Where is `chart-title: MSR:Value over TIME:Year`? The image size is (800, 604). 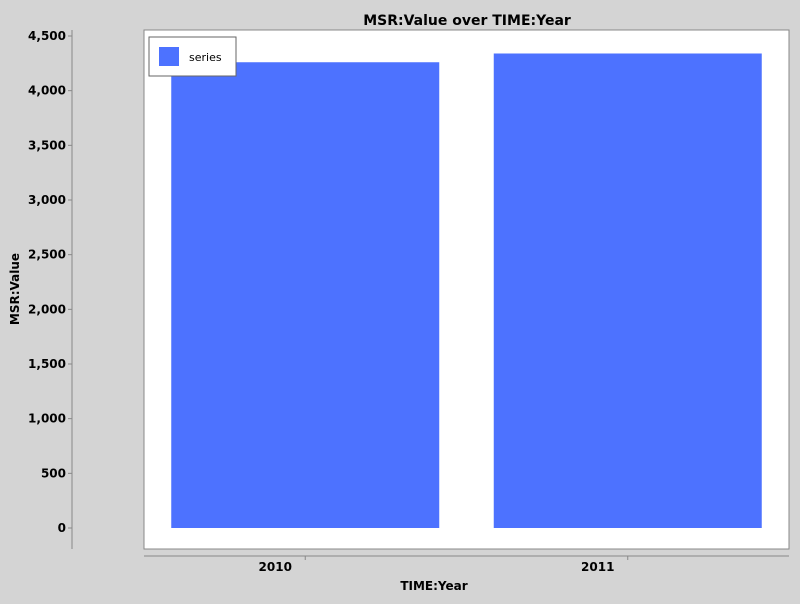
chart-title: MSR:Value over TIME:Year is located at coordinates (467, 21).